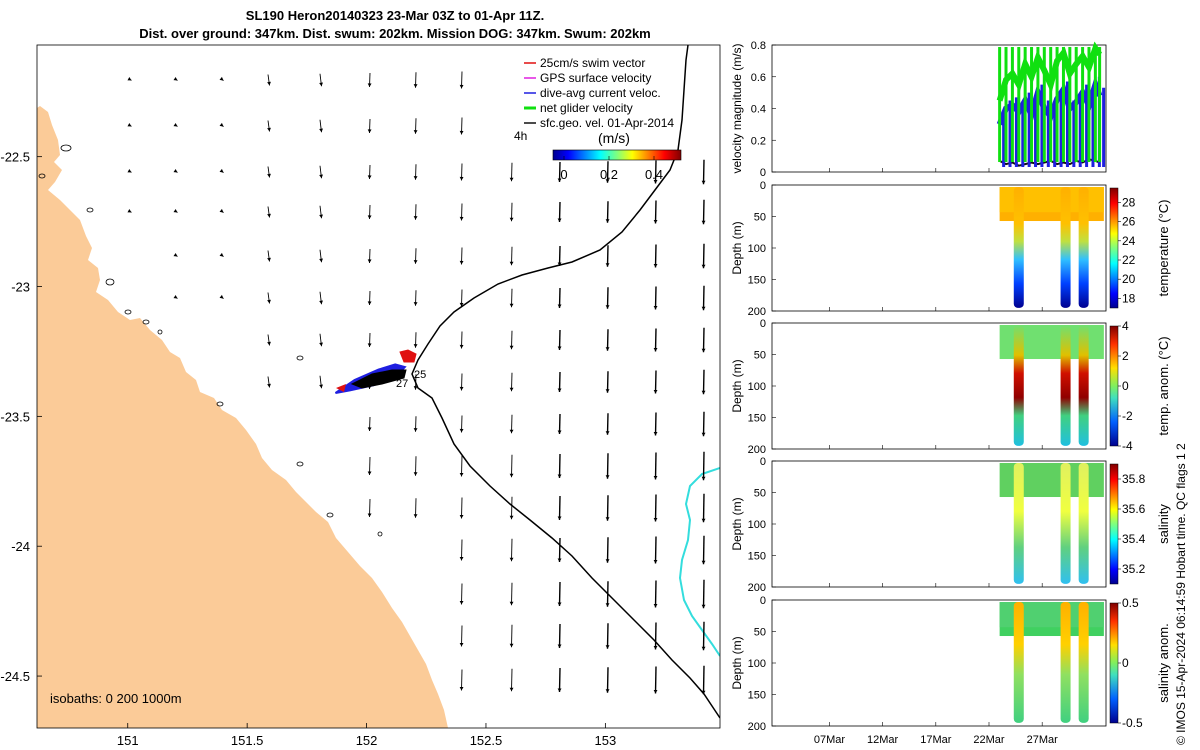 Image resolution: width=1200 pixels, height=750 pixels. What do you see at coordinates (1127, 416) in the screenshot?
I see `colorbar-tick-label: -2` at bounding box center [1127, 416].